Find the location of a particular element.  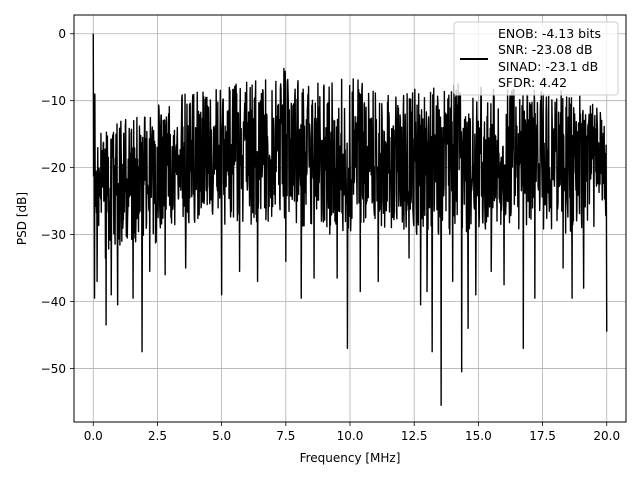

y-ticks: 0 −10 −20 −30 −40 −50 is located at coordinates (57, 201).